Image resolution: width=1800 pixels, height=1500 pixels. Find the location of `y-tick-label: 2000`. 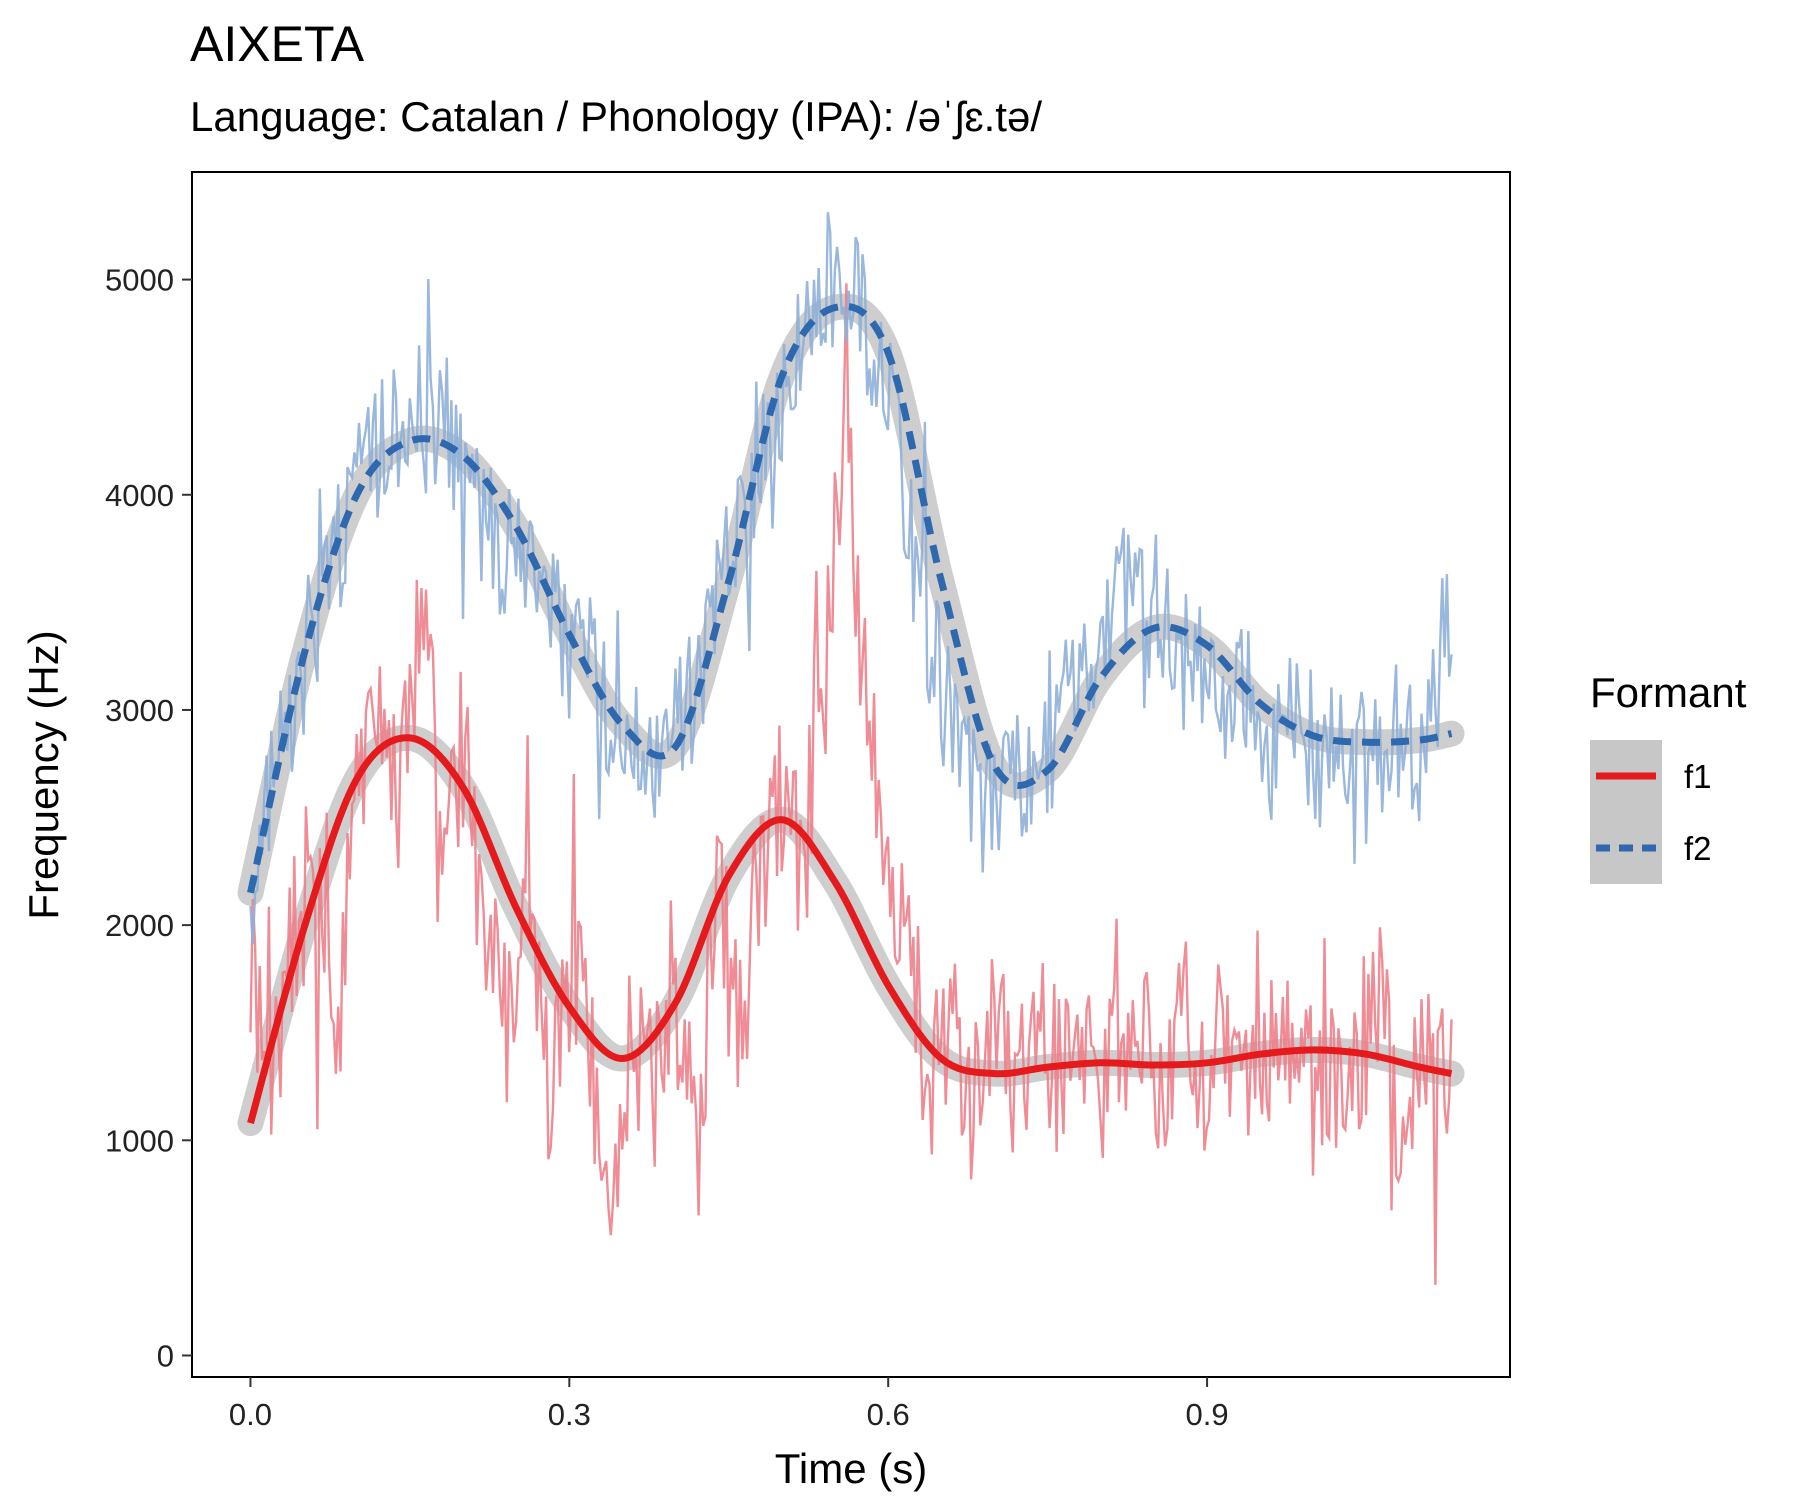

y-tick-label: 2000 is located at coordinates (139, 925).